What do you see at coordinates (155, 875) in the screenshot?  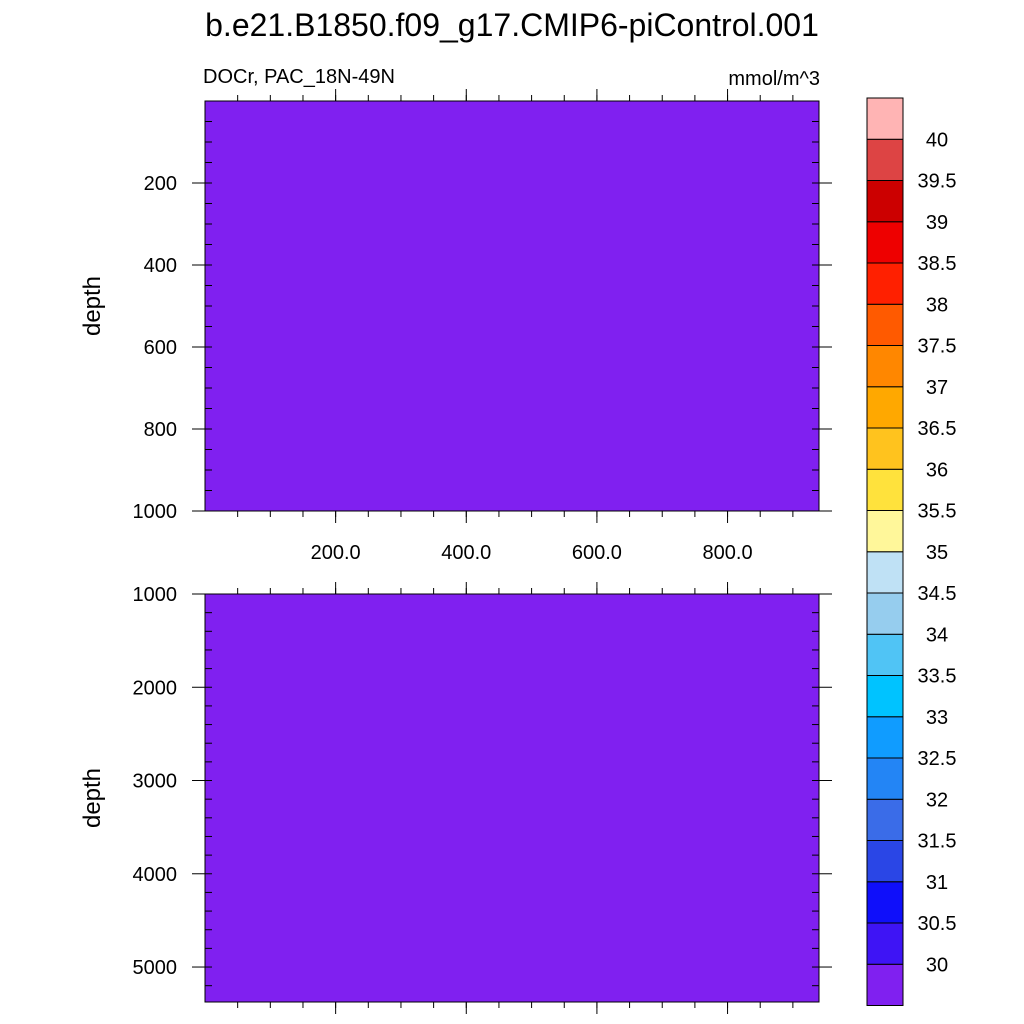 I see `y-tick-label: 4000` at bounding box center [155, 875].